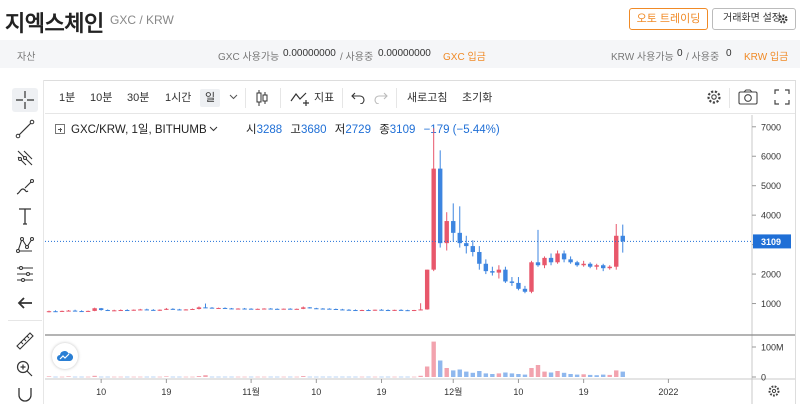 This screenshot has width=800, height=404. What do you see at coordinates (262, 98) in the screenshot?
I see `candle-style-icon` at bounding box center [262, 98].